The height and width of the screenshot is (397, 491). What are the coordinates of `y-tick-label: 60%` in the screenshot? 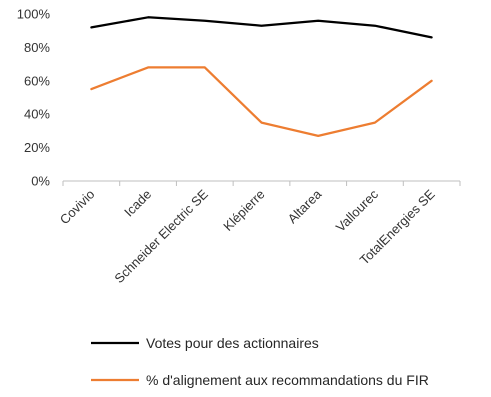 It's located at (37, 80).